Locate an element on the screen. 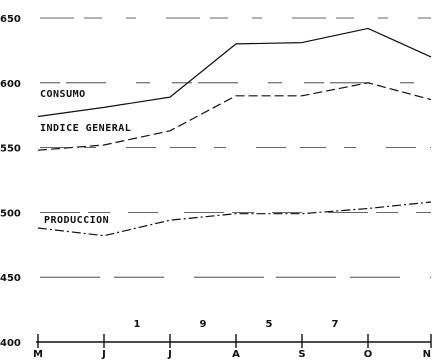 Image resolution: width=432 pixels, height=361 pixels. y-tick-label: 550 is located at coordinates (10, 149).